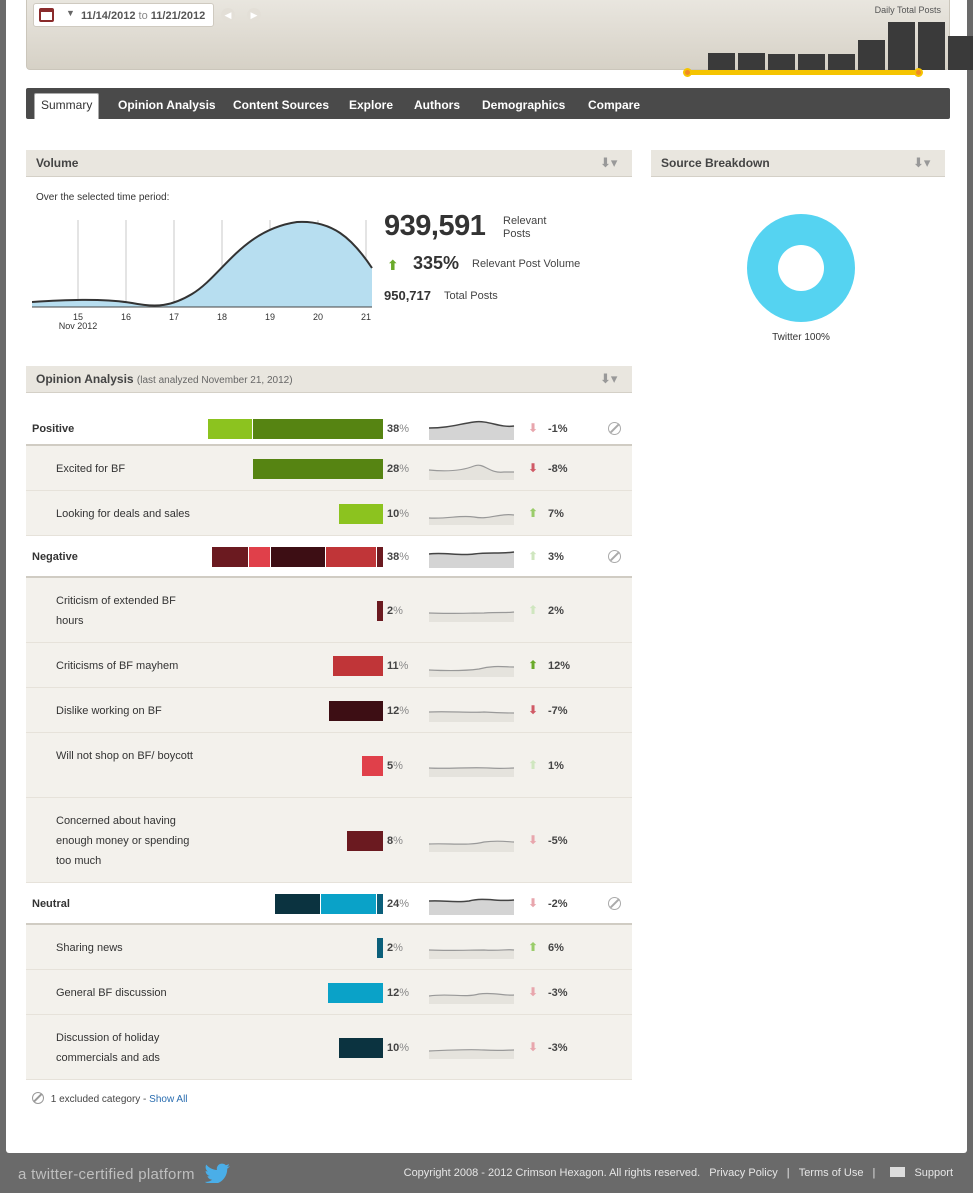 The height and width of the screenshot is (1193, 973). Describe the element at coordinates (398, 1048) in the screenshot. I see `row-percent: 10%` at that location.